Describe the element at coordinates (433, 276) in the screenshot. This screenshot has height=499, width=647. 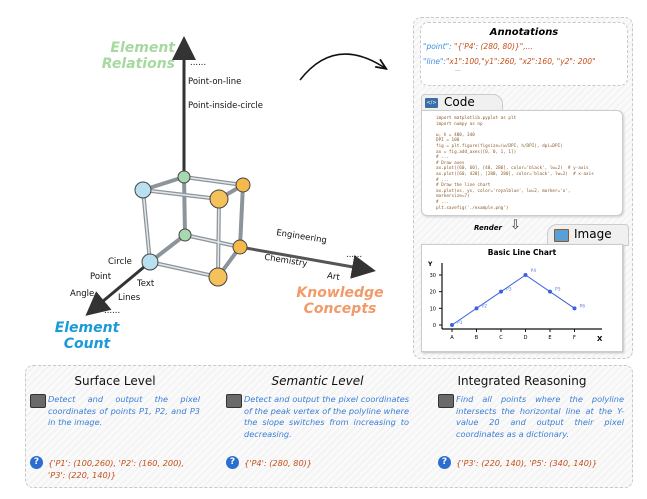
I see `y-tick-label: 30` at that location.